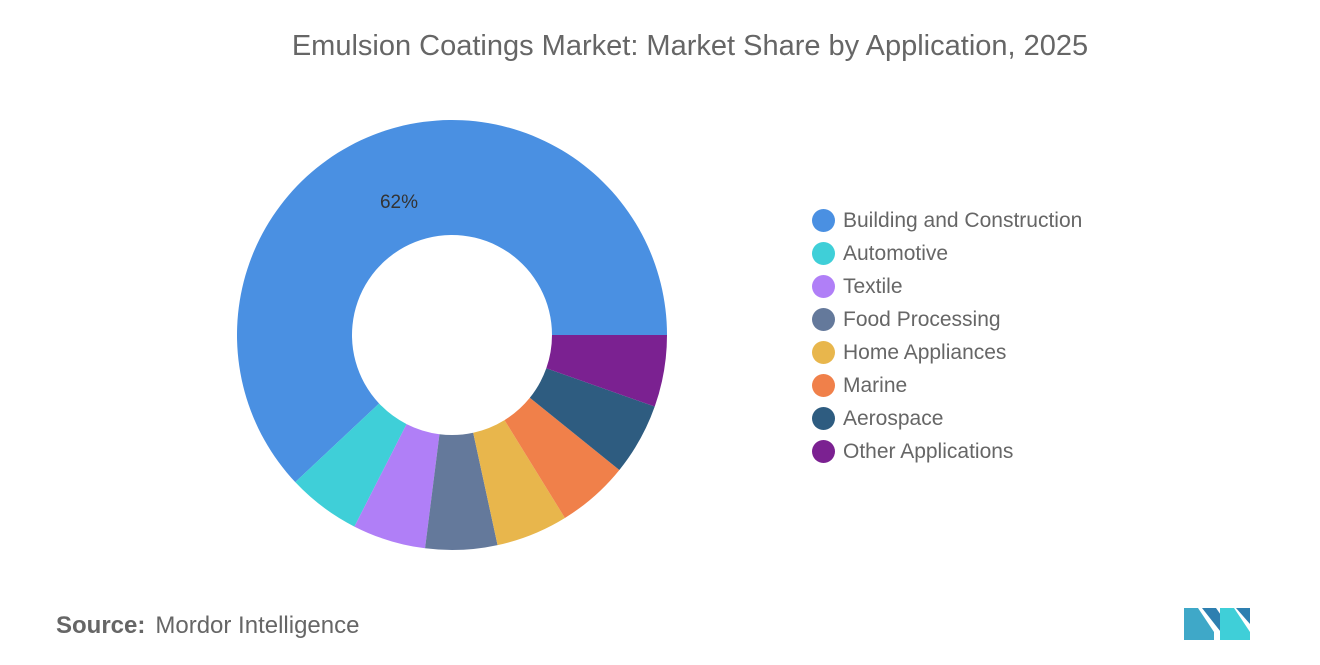  I want to click on legend-label: Building and Construction, so click(963, 220).